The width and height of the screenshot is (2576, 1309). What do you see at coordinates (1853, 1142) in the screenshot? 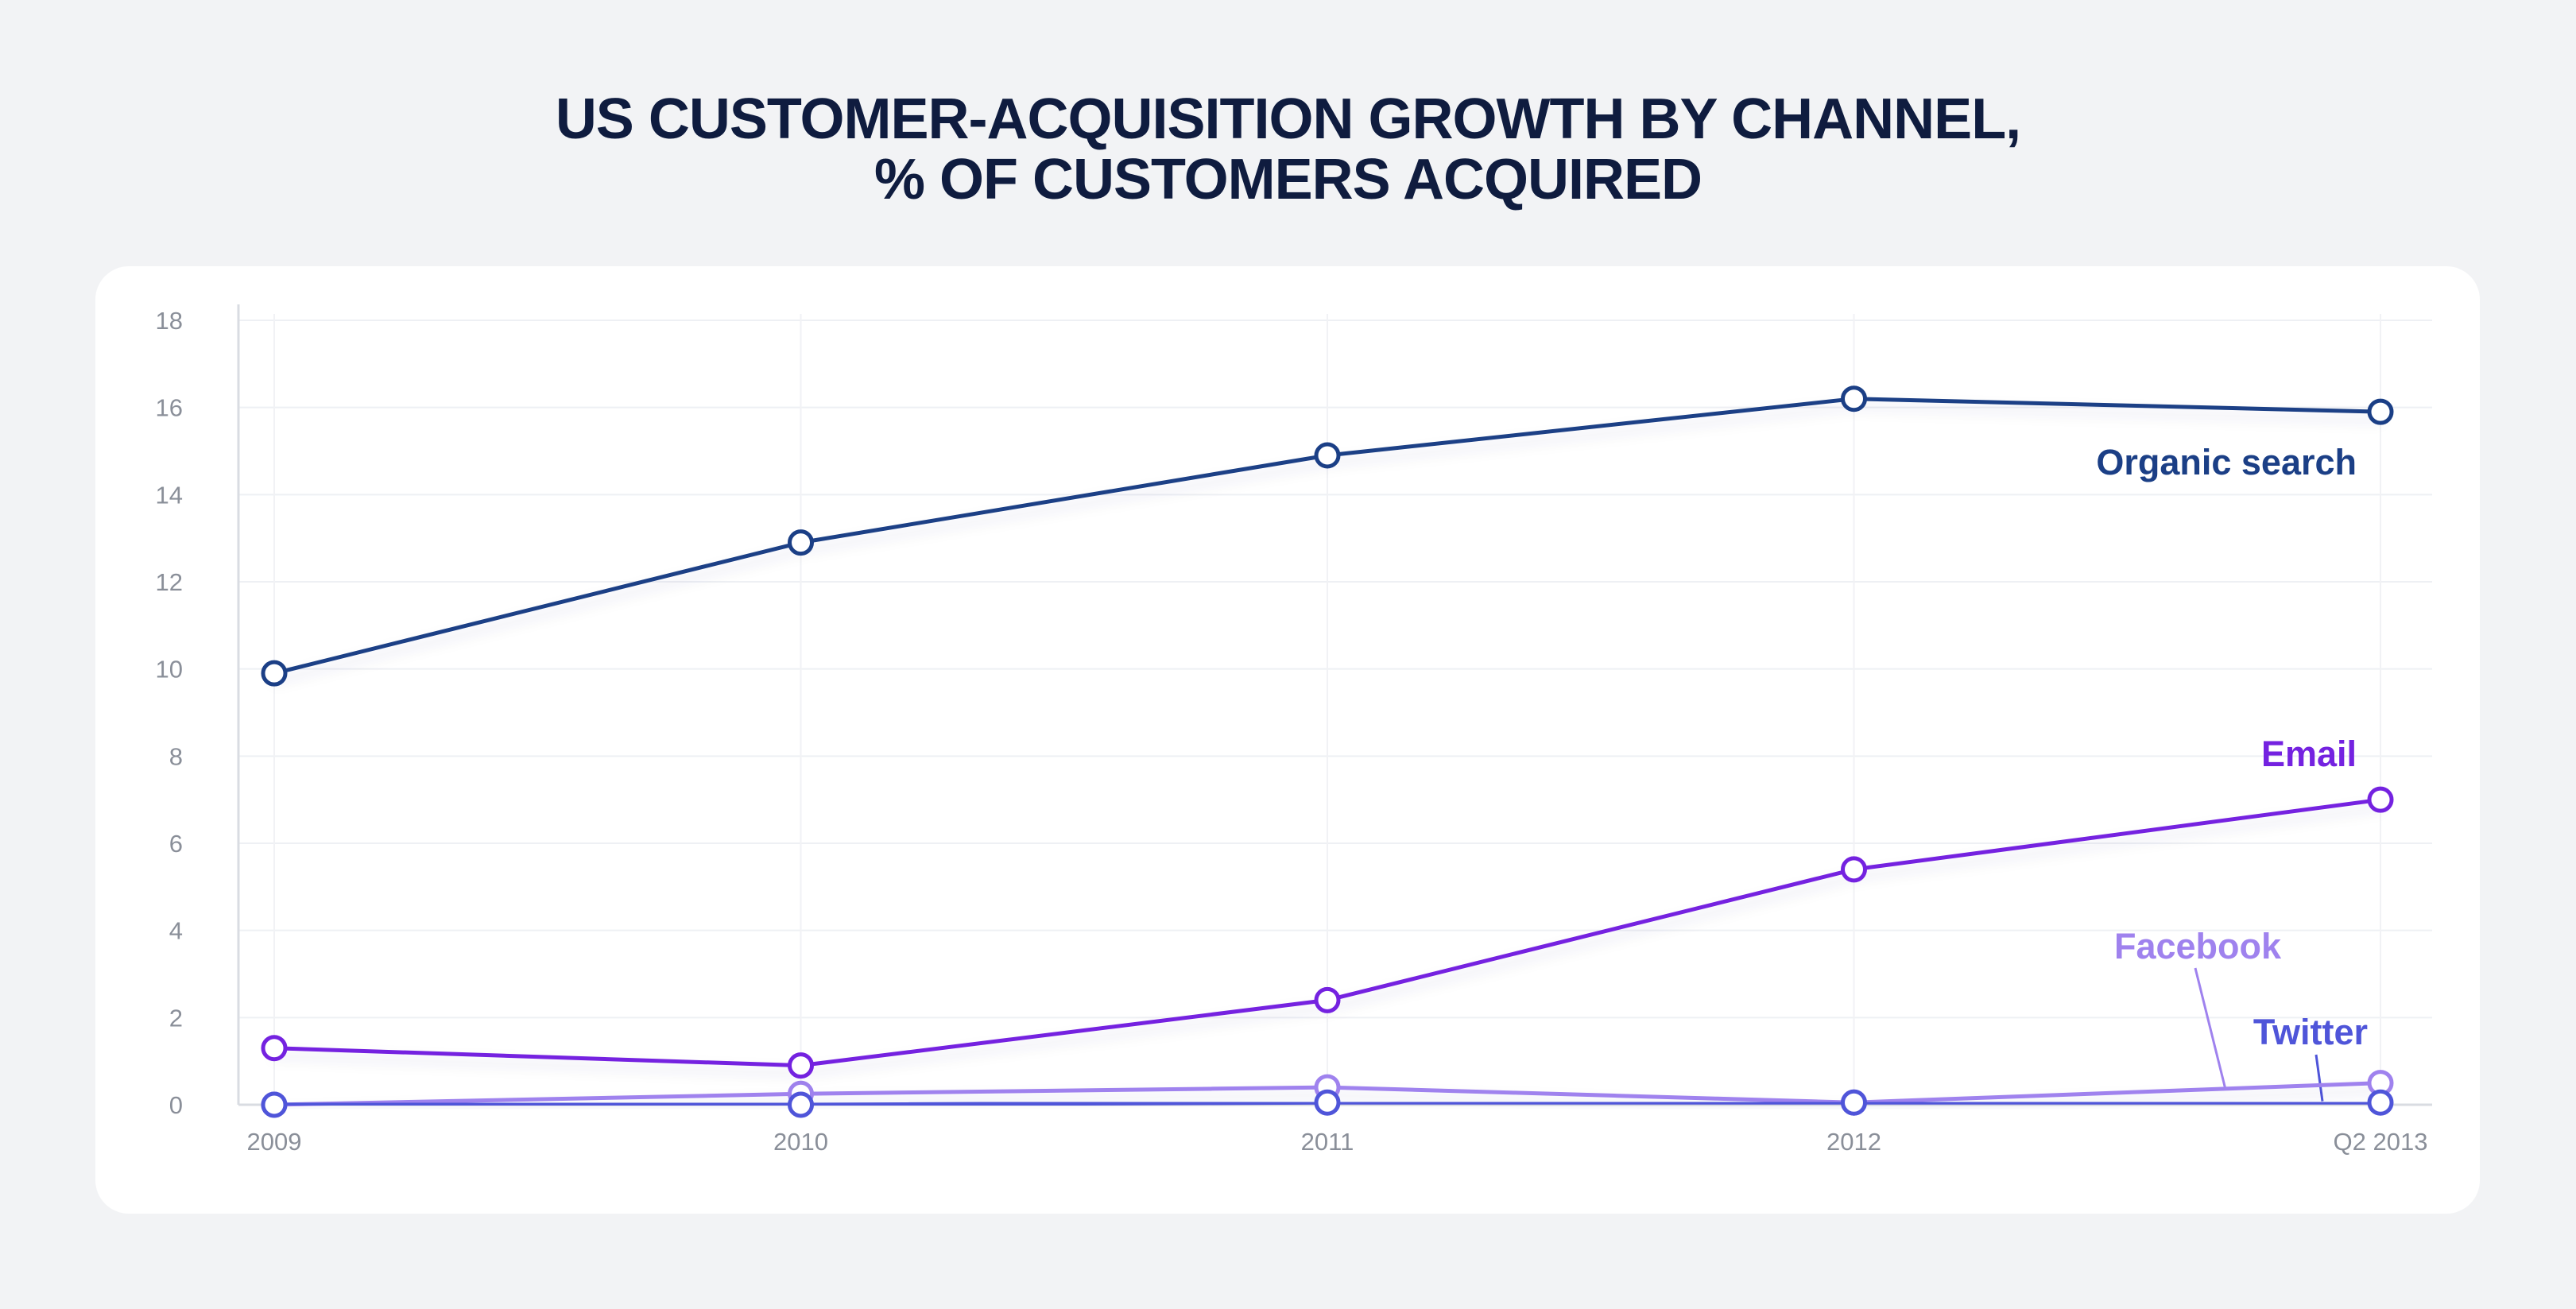
I see `x-tick-label: 2012` at bounding box center [1853, 1142].